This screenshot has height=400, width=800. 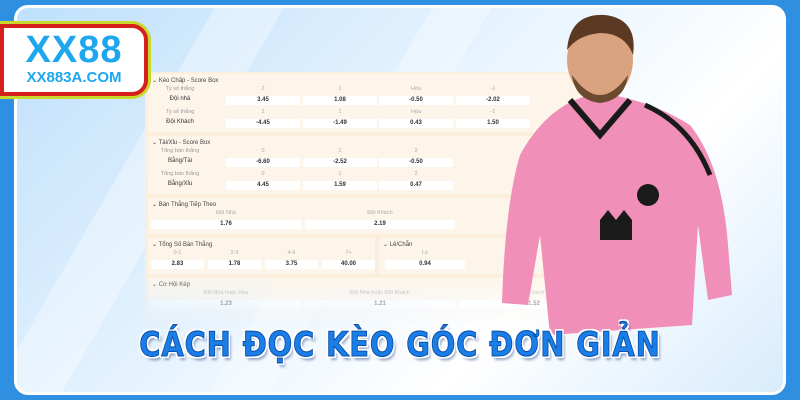 What do you see at coordinates (263, 162) in the screenshot?
I see `odds-cell: -6.60` at bounding box center [263, 162].